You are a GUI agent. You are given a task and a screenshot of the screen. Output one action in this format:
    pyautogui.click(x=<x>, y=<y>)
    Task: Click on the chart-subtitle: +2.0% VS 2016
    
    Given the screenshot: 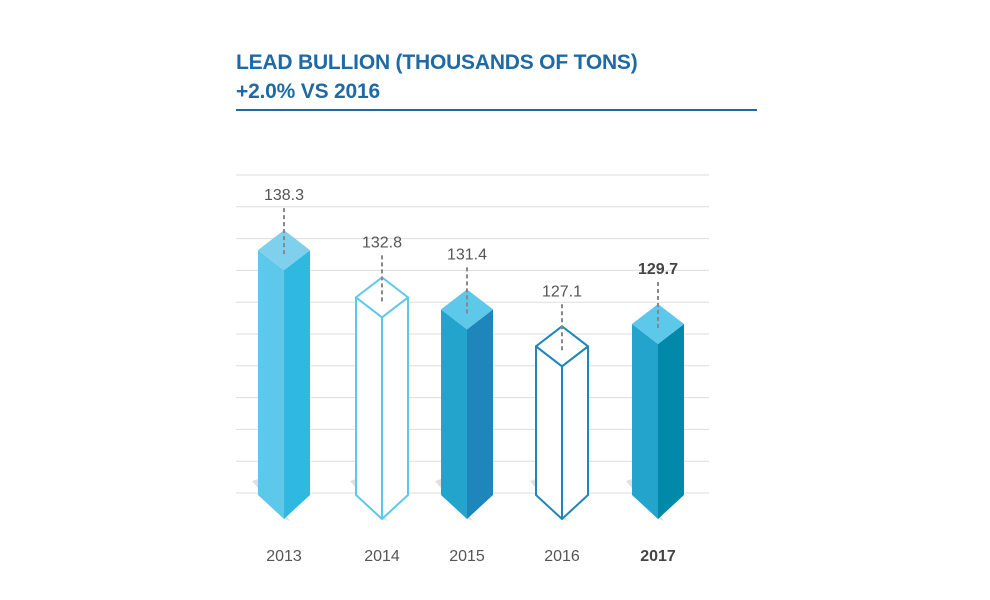 What is the action you would take?
    pyautogui.click(x=308, y=91)
    